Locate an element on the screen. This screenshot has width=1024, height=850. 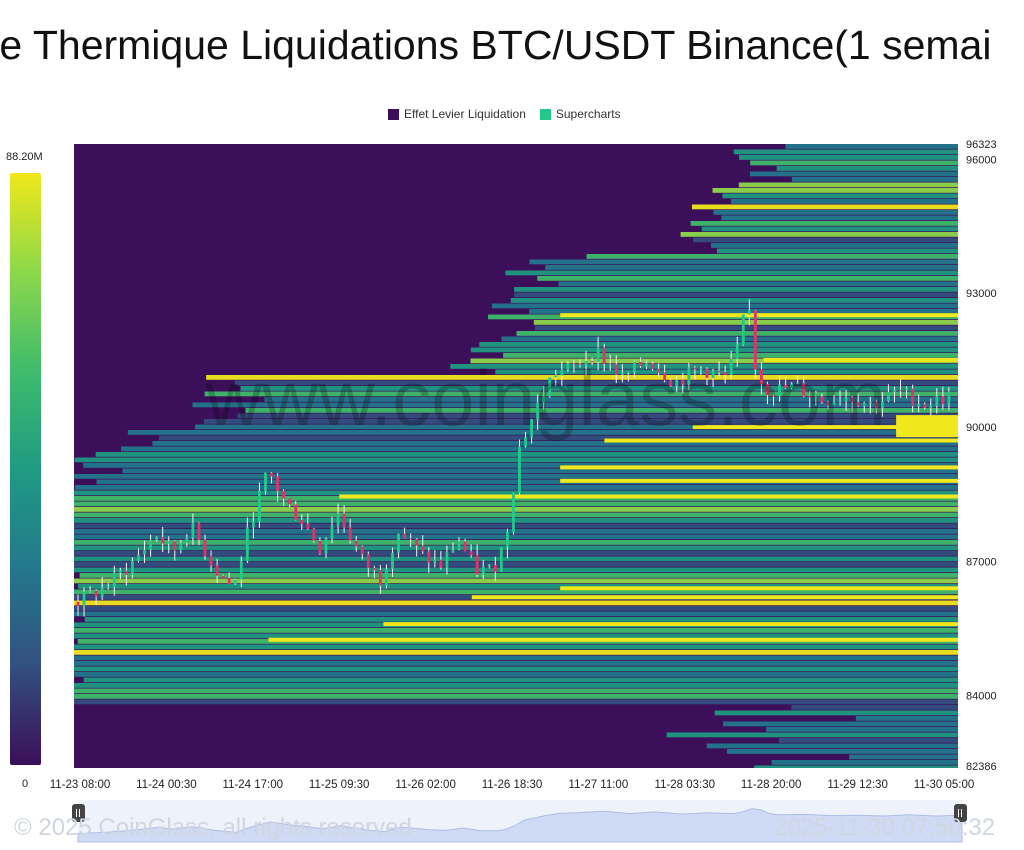
x-tick-label: 11-28 03:30 is located at coordinates (685, 785).